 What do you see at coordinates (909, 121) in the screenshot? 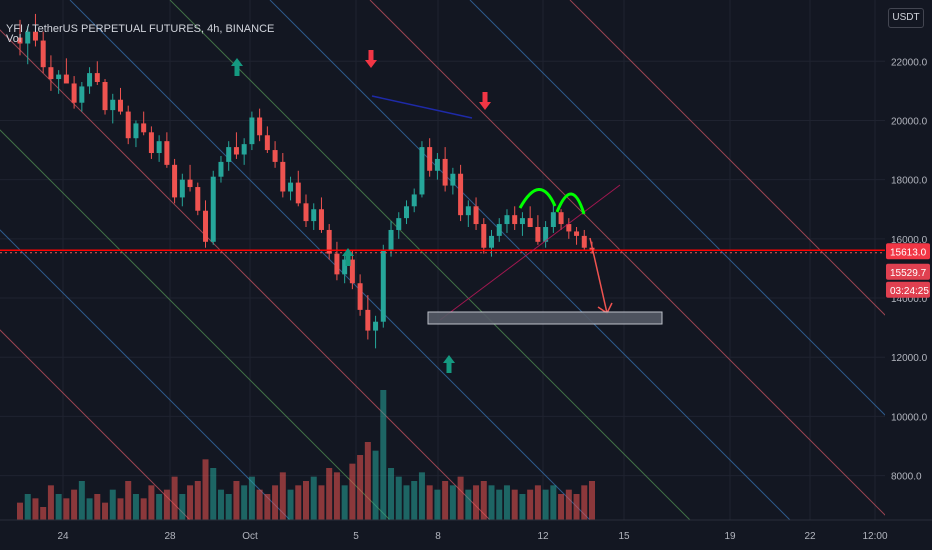
I see `price-tick-label: 20000.0` at bounding box center [909, 121].